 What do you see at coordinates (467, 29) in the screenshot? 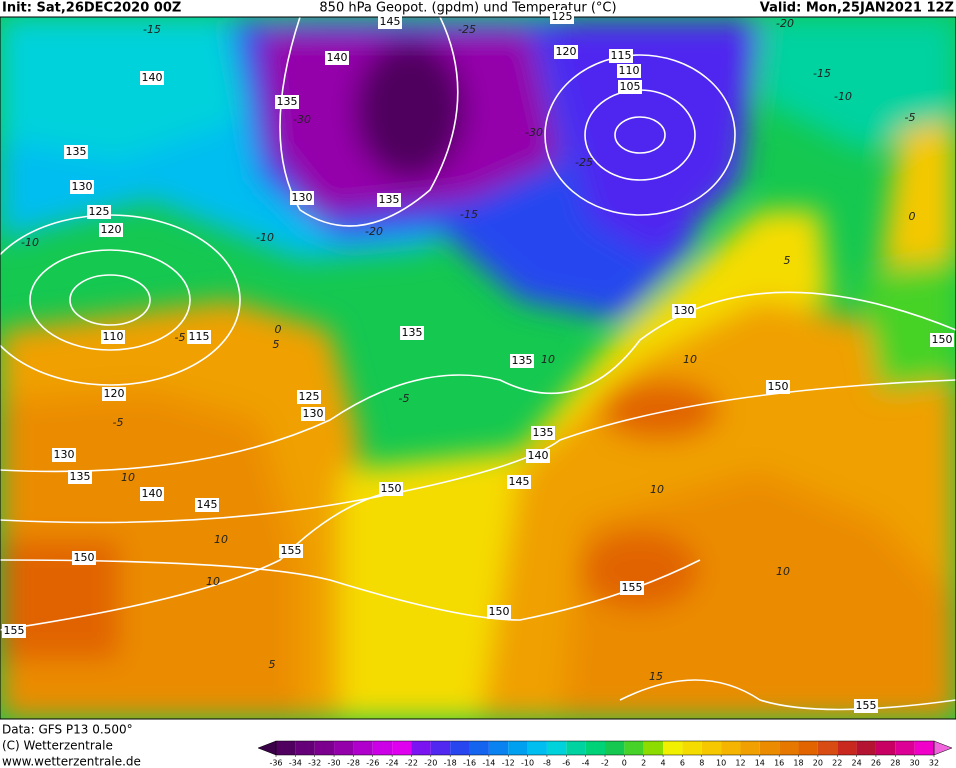
I see `temperature-label: -25` at bounding box center [467, 29].